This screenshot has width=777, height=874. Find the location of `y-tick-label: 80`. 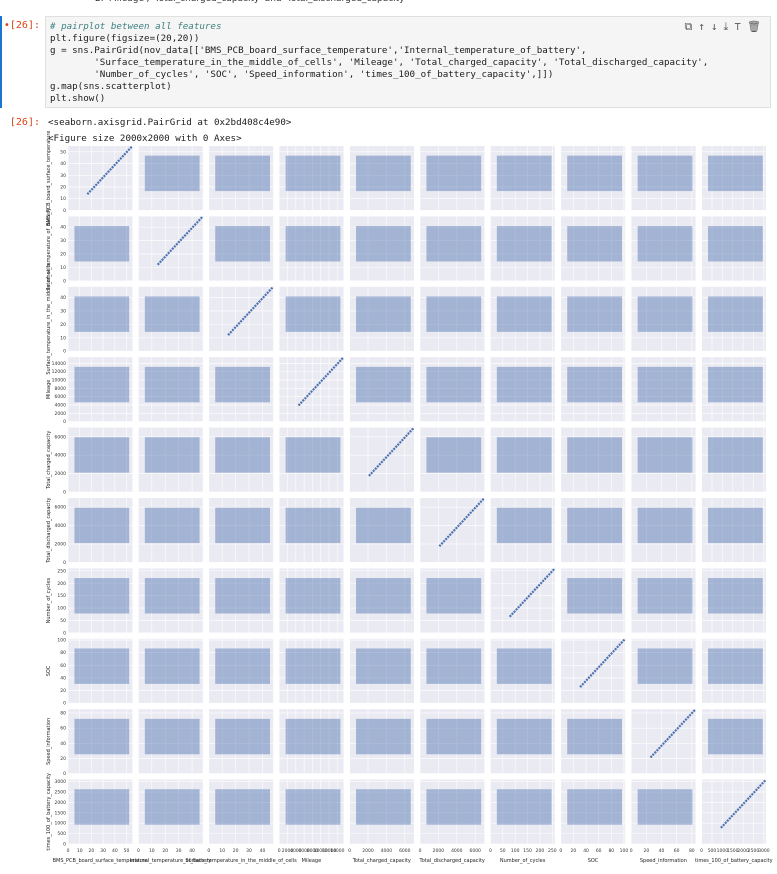

y-tick-label: 80 is located at coordinates (63, 713).